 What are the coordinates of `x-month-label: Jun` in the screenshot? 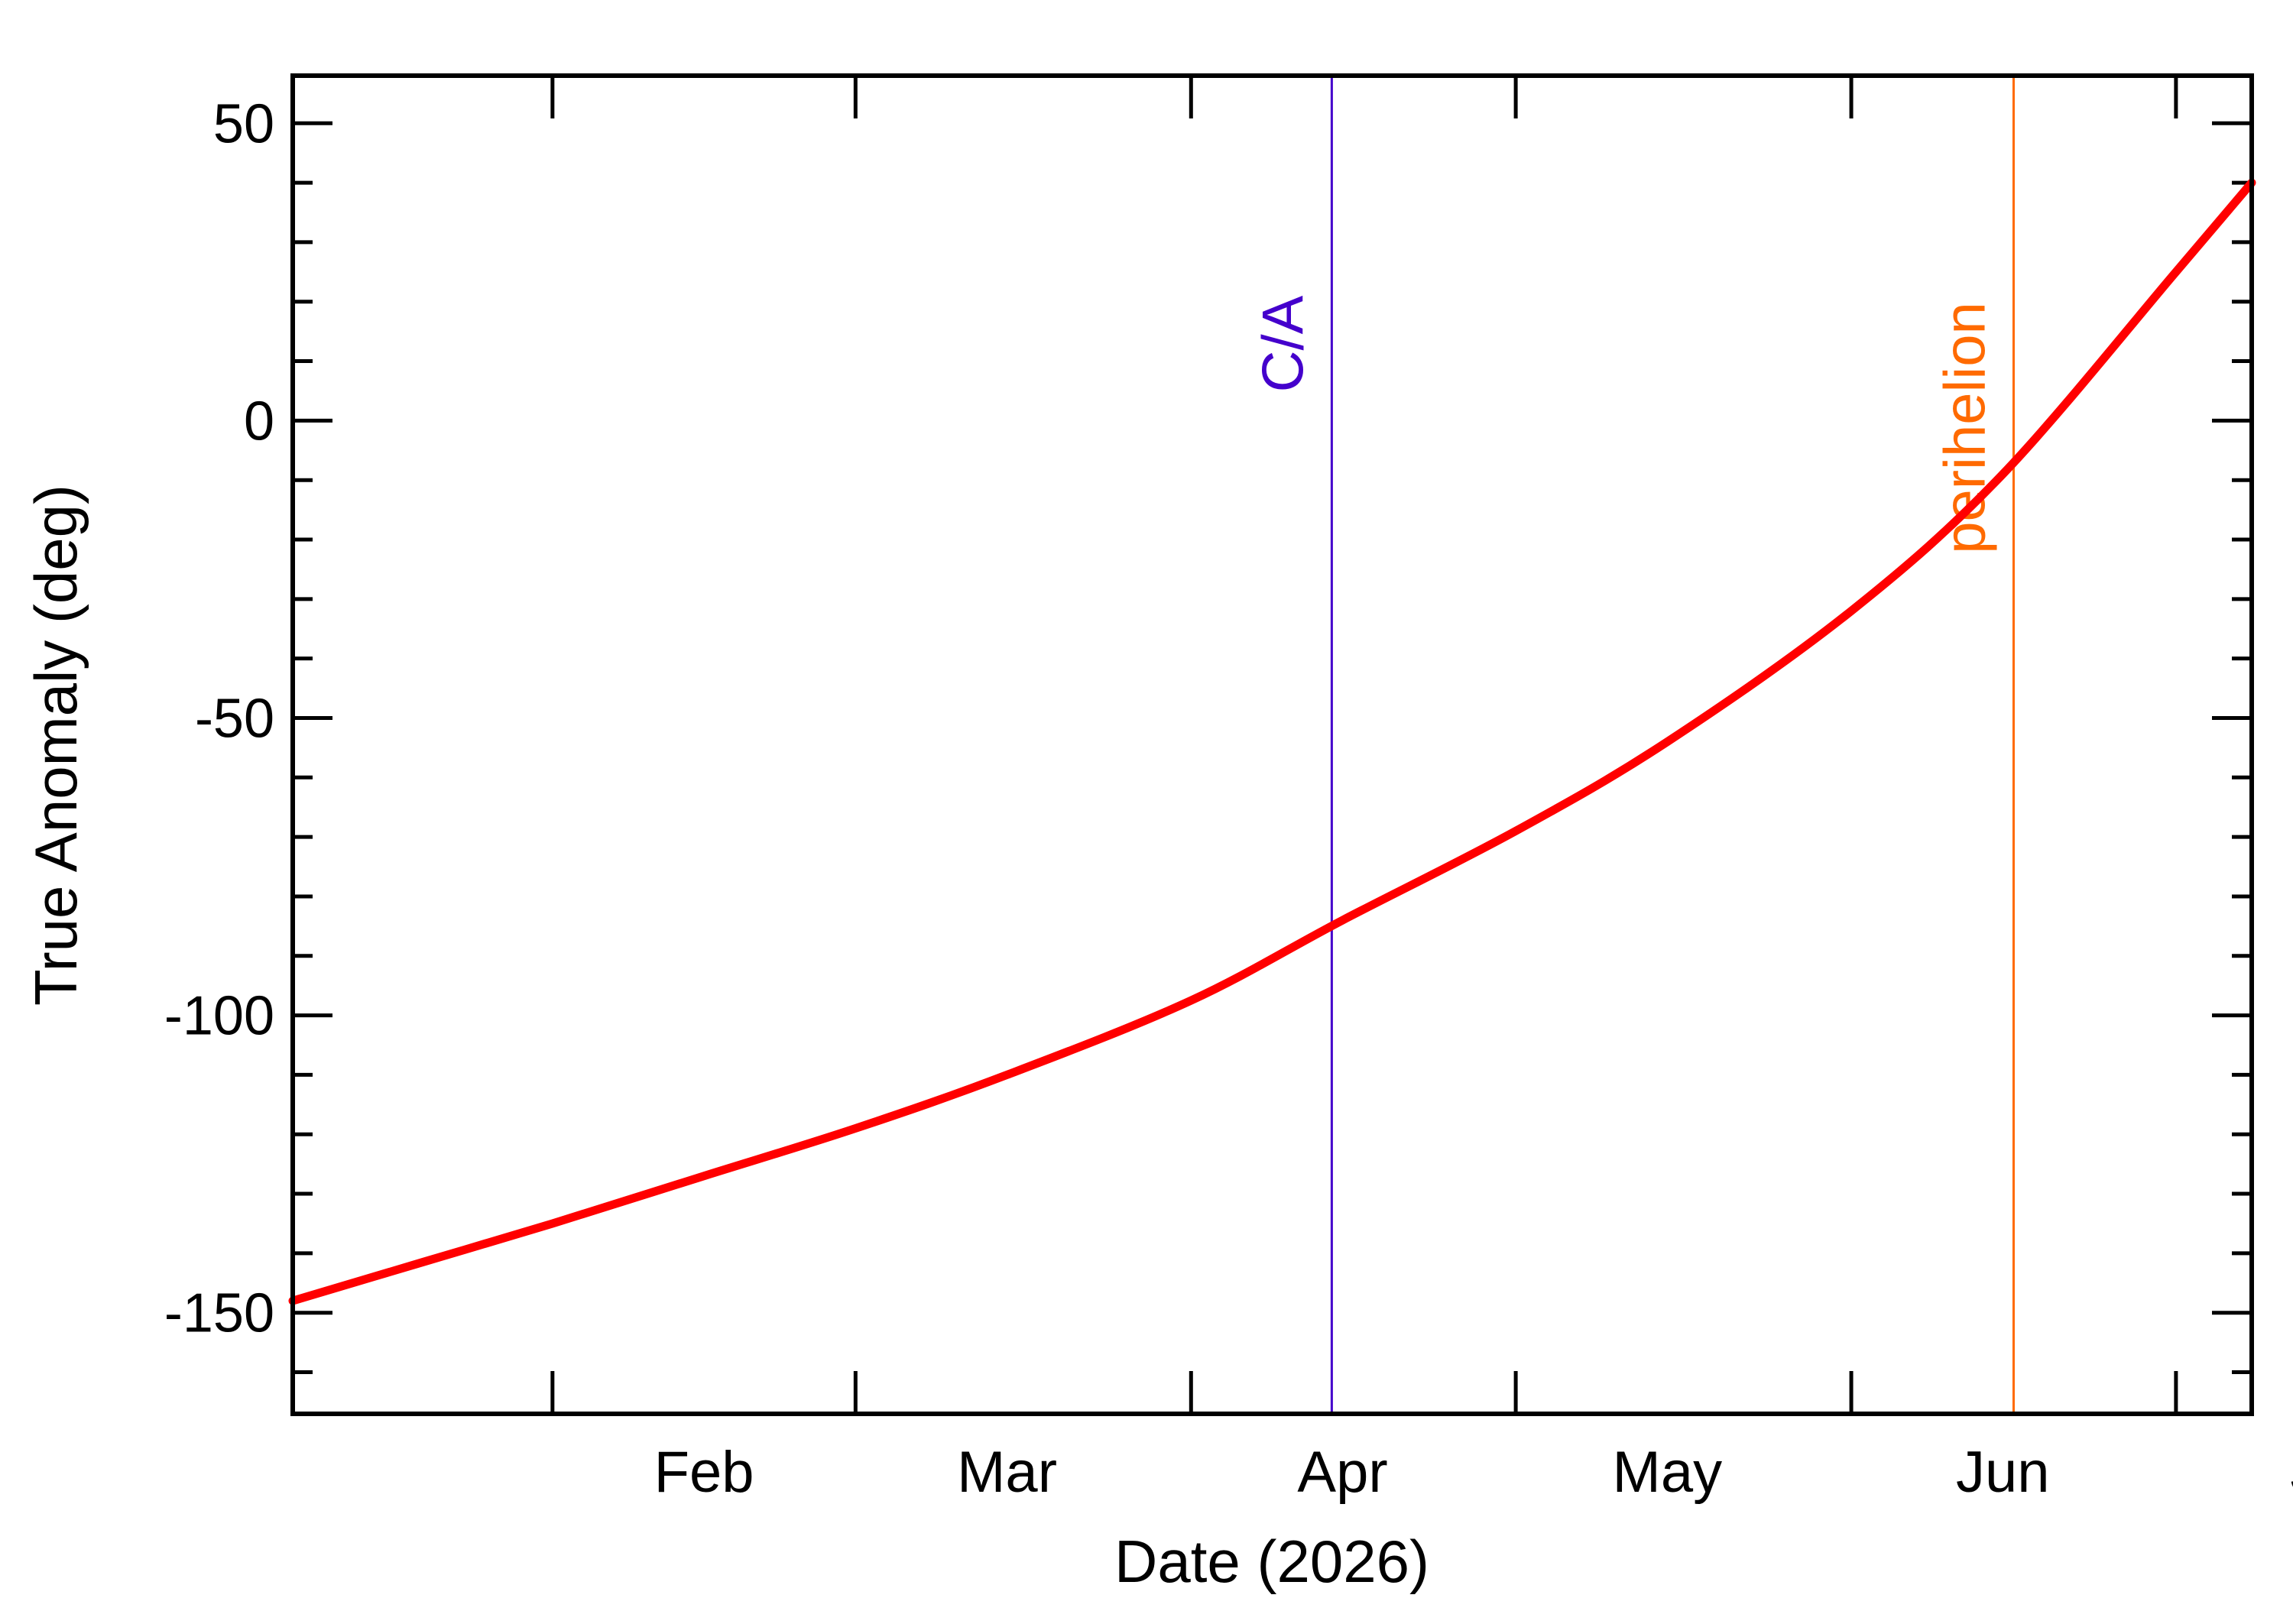 It's located at (2003, 1472).